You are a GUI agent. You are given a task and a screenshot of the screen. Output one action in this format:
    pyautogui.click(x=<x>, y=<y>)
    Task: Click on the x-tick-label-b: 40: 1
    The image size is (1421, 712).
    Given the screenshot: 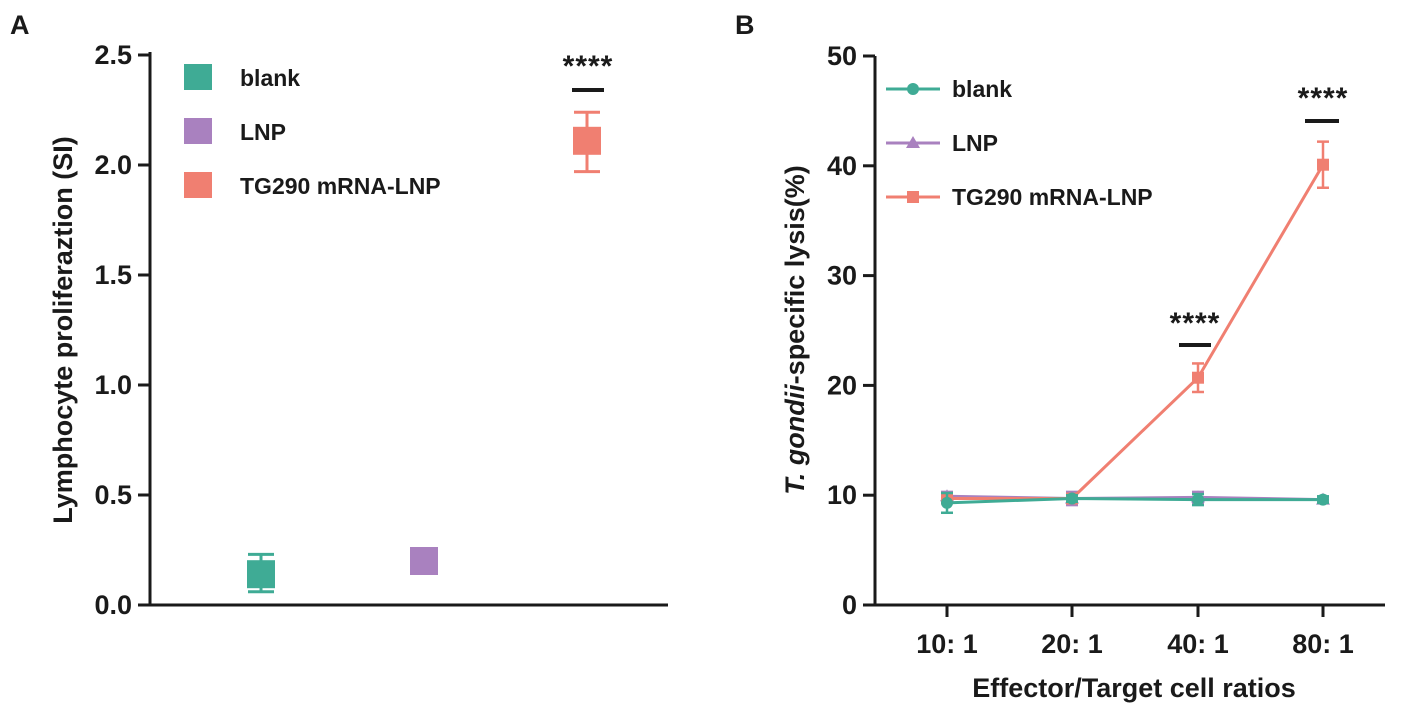 What is the action you would take?
    pyautogui.click(x=1198, y=644)
    